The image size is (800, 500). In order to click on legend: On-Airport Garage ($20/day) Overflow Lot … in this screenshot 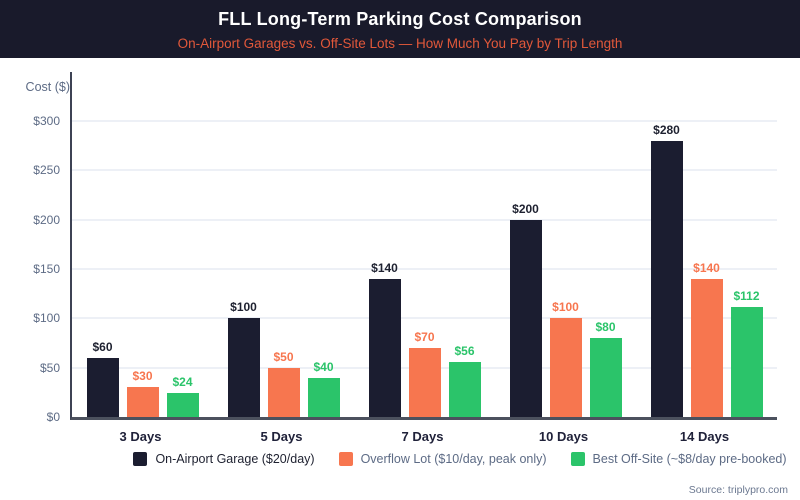, I will do `click(400, 459)`.